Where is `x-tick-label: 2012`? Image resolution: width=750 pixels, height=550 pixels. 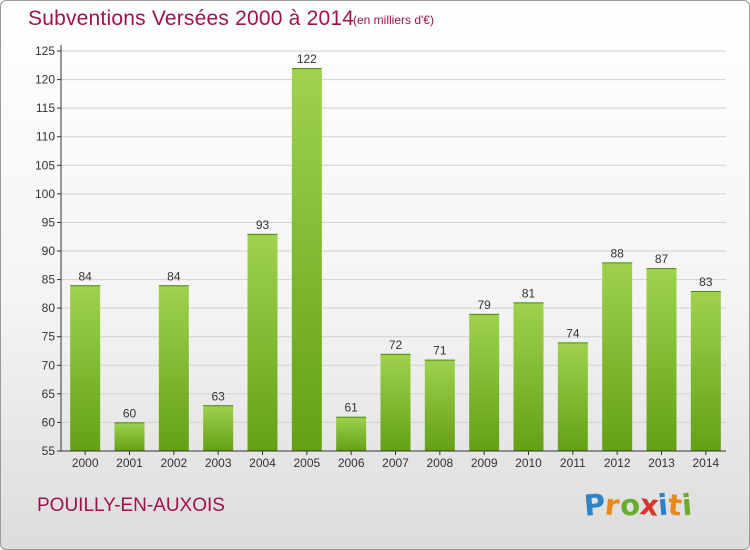
x-tick-label: 2012 is located at coordinates (617, 463).